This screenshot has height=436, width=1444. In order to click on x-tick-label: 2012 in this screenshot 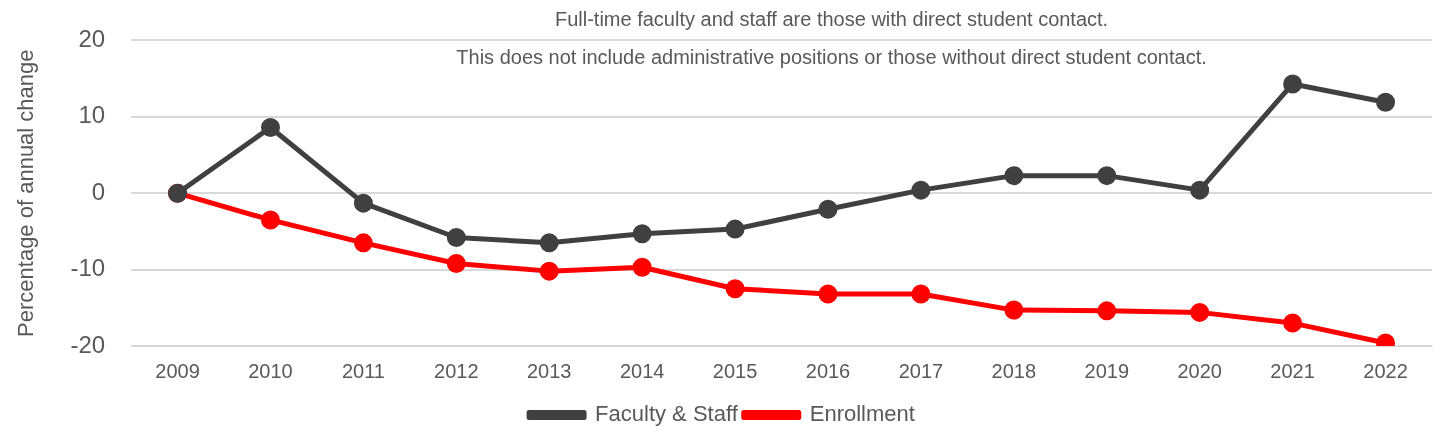, I will do `click(456, 370)`.